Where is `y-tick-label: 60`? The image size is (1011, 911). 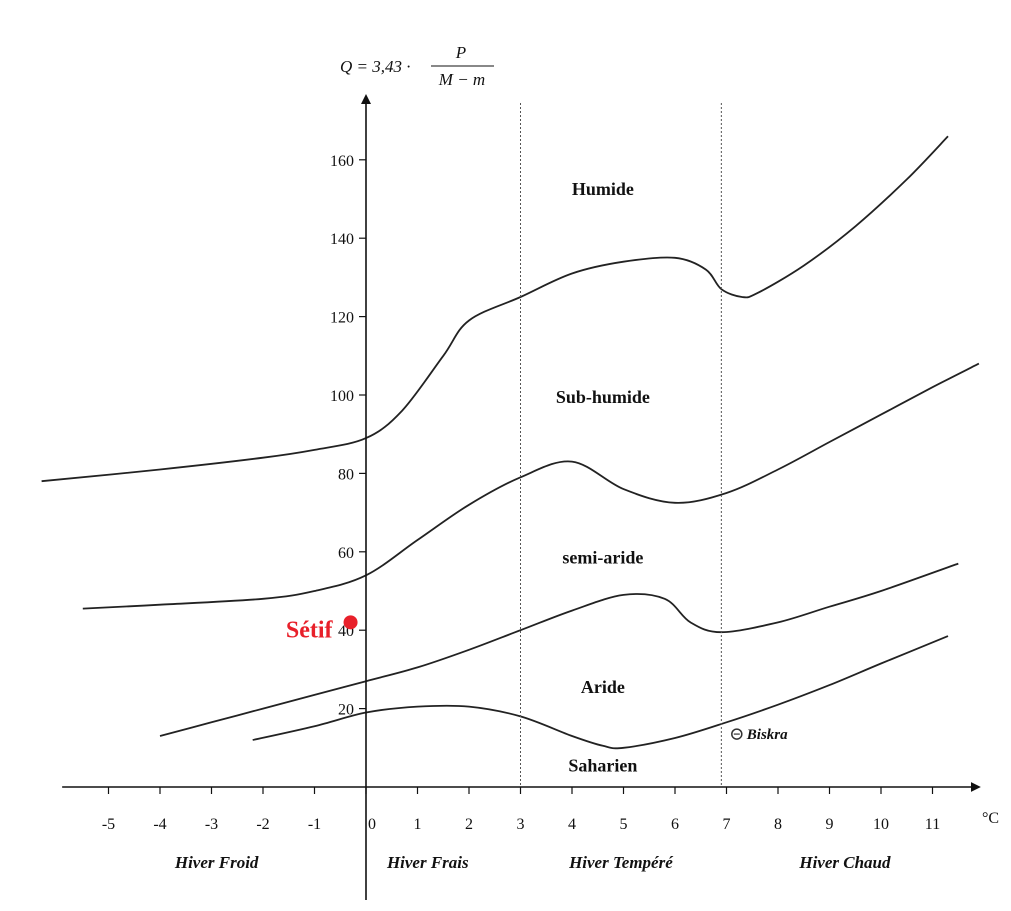 y-tick-label: 60 is located at coordinates (346, 553).